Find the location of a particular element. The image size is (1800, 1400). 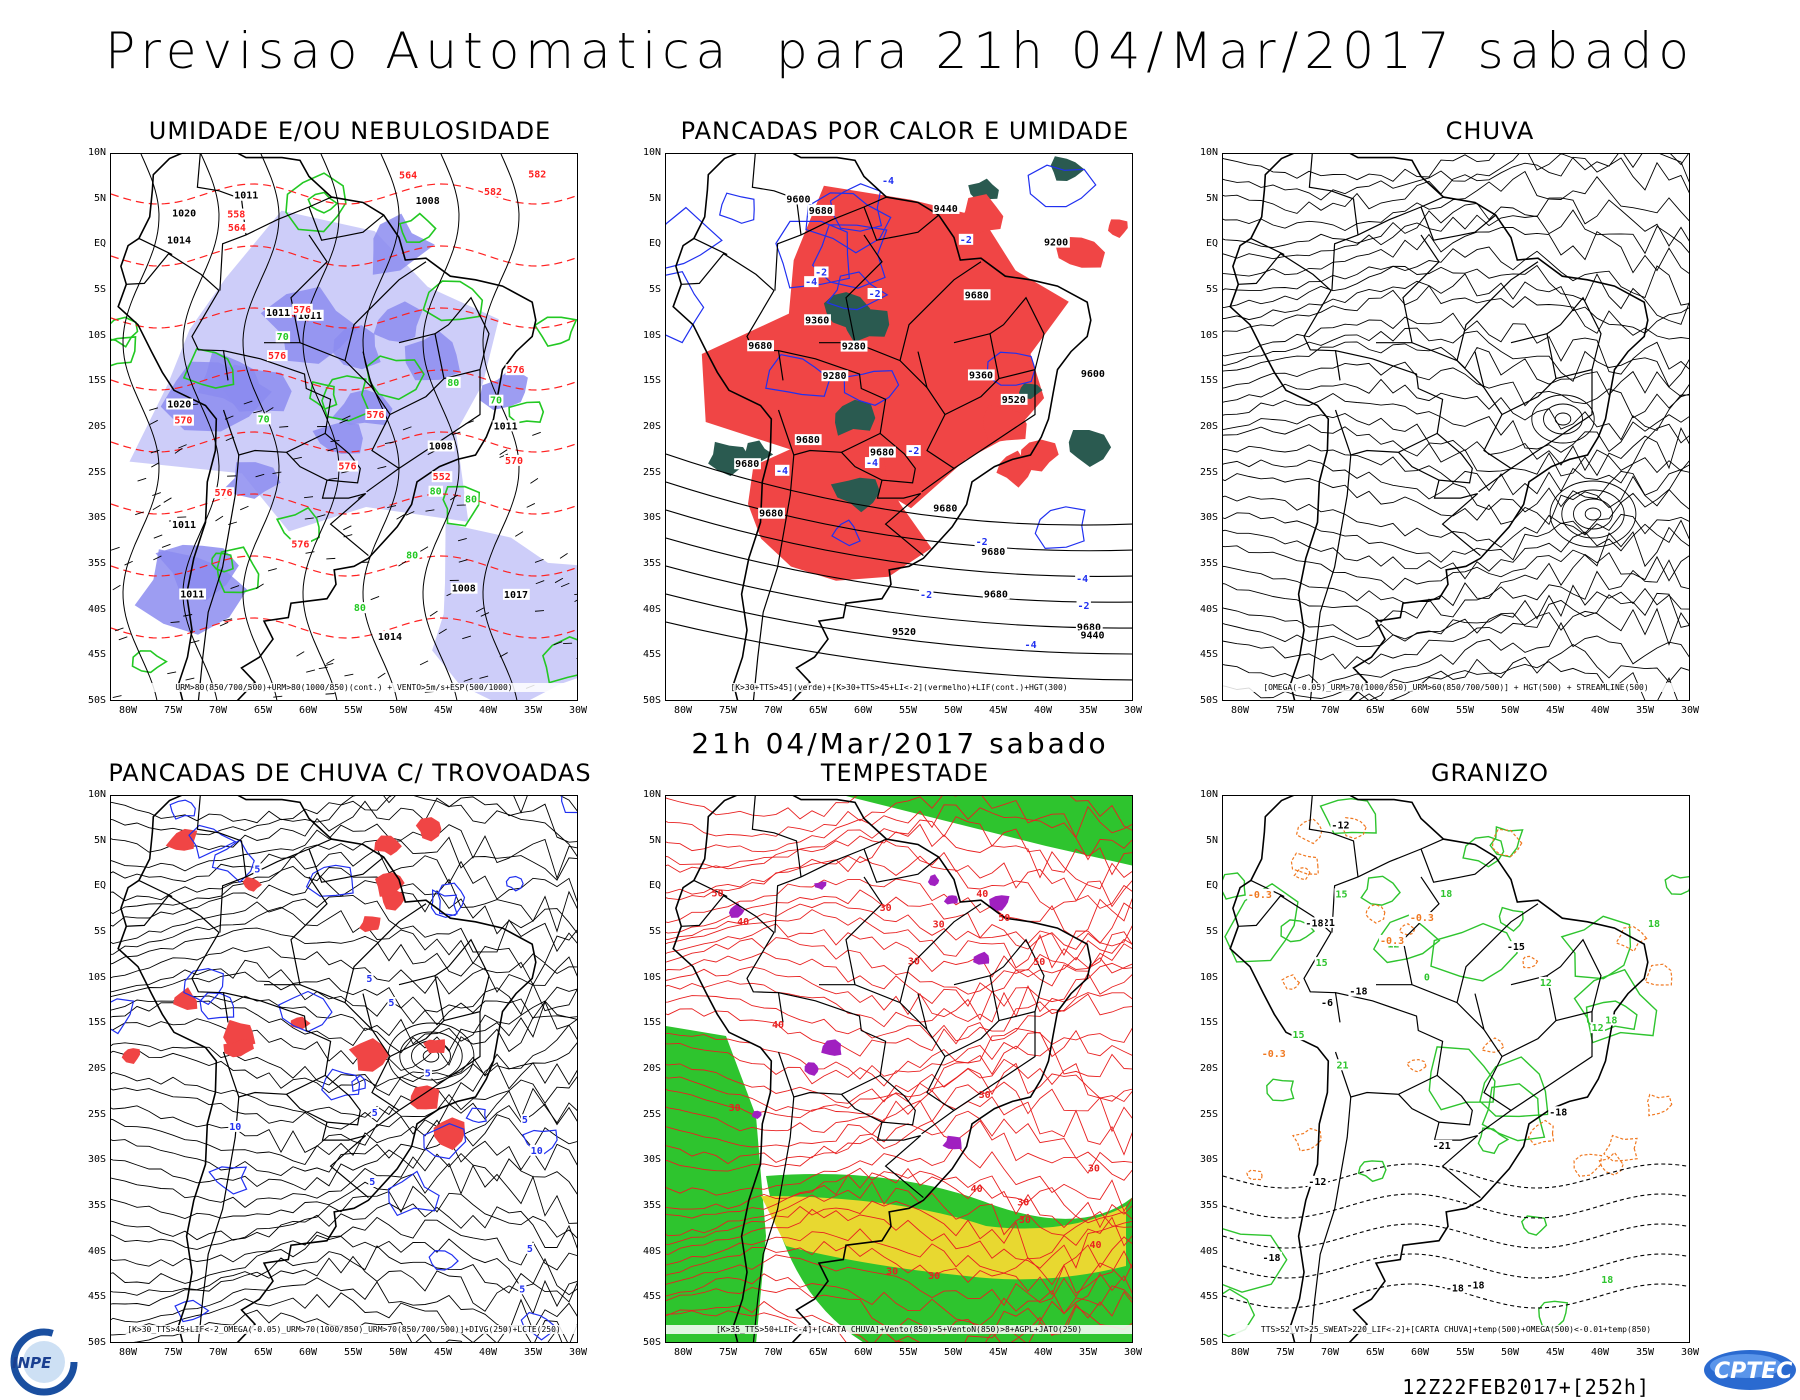

divergence-contour is located at coordinates (445, 1141).